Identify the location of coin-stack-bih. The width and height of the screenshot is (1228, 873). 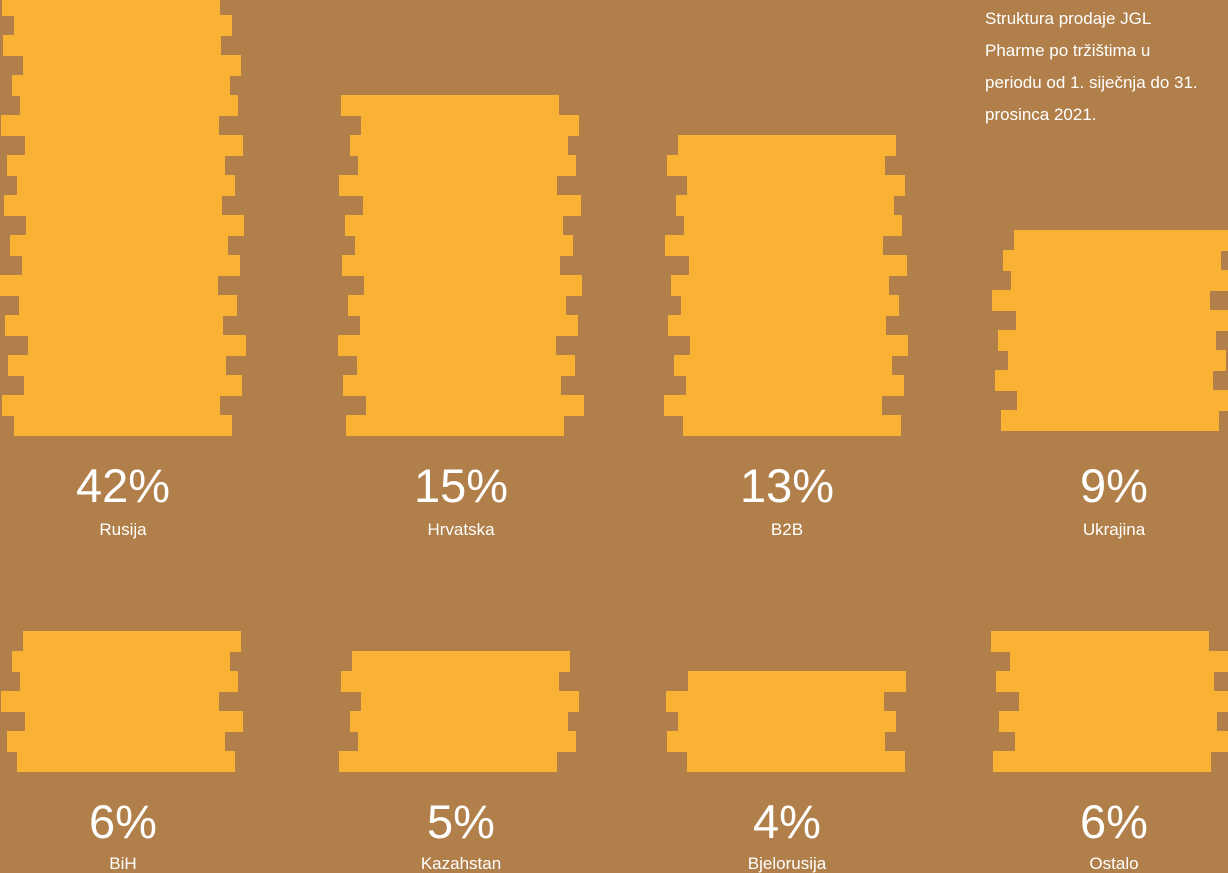
(122, 701).